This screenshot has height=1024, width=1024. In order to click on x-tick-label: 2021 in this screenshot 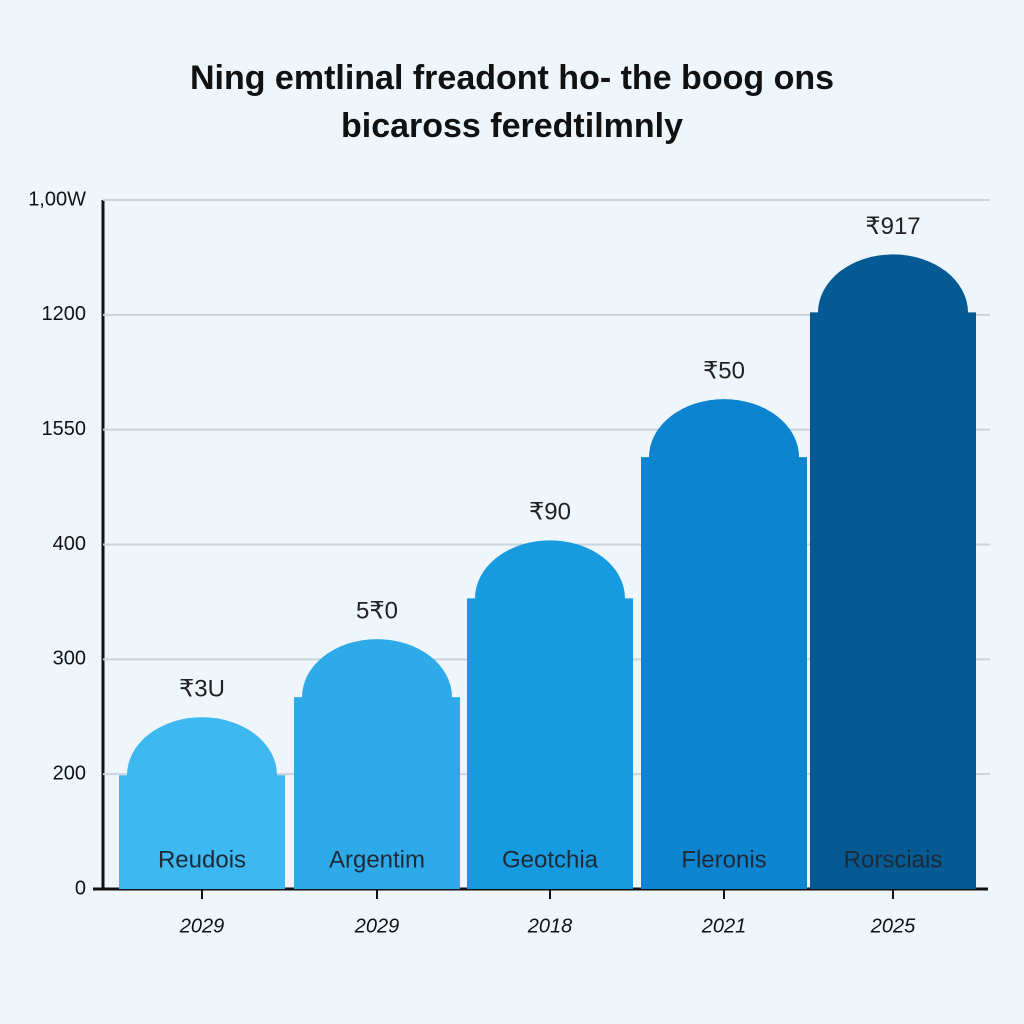, I will do `click(724, 926)`.